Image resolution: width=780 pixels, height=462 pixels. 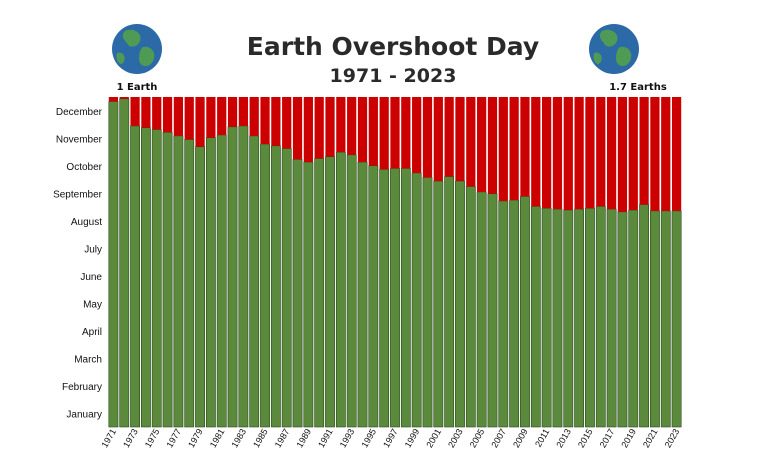 What do you see at coordinates (79, 139) in the screenshot?
I see `month-label-november: November` at bounding box center [79, 139].